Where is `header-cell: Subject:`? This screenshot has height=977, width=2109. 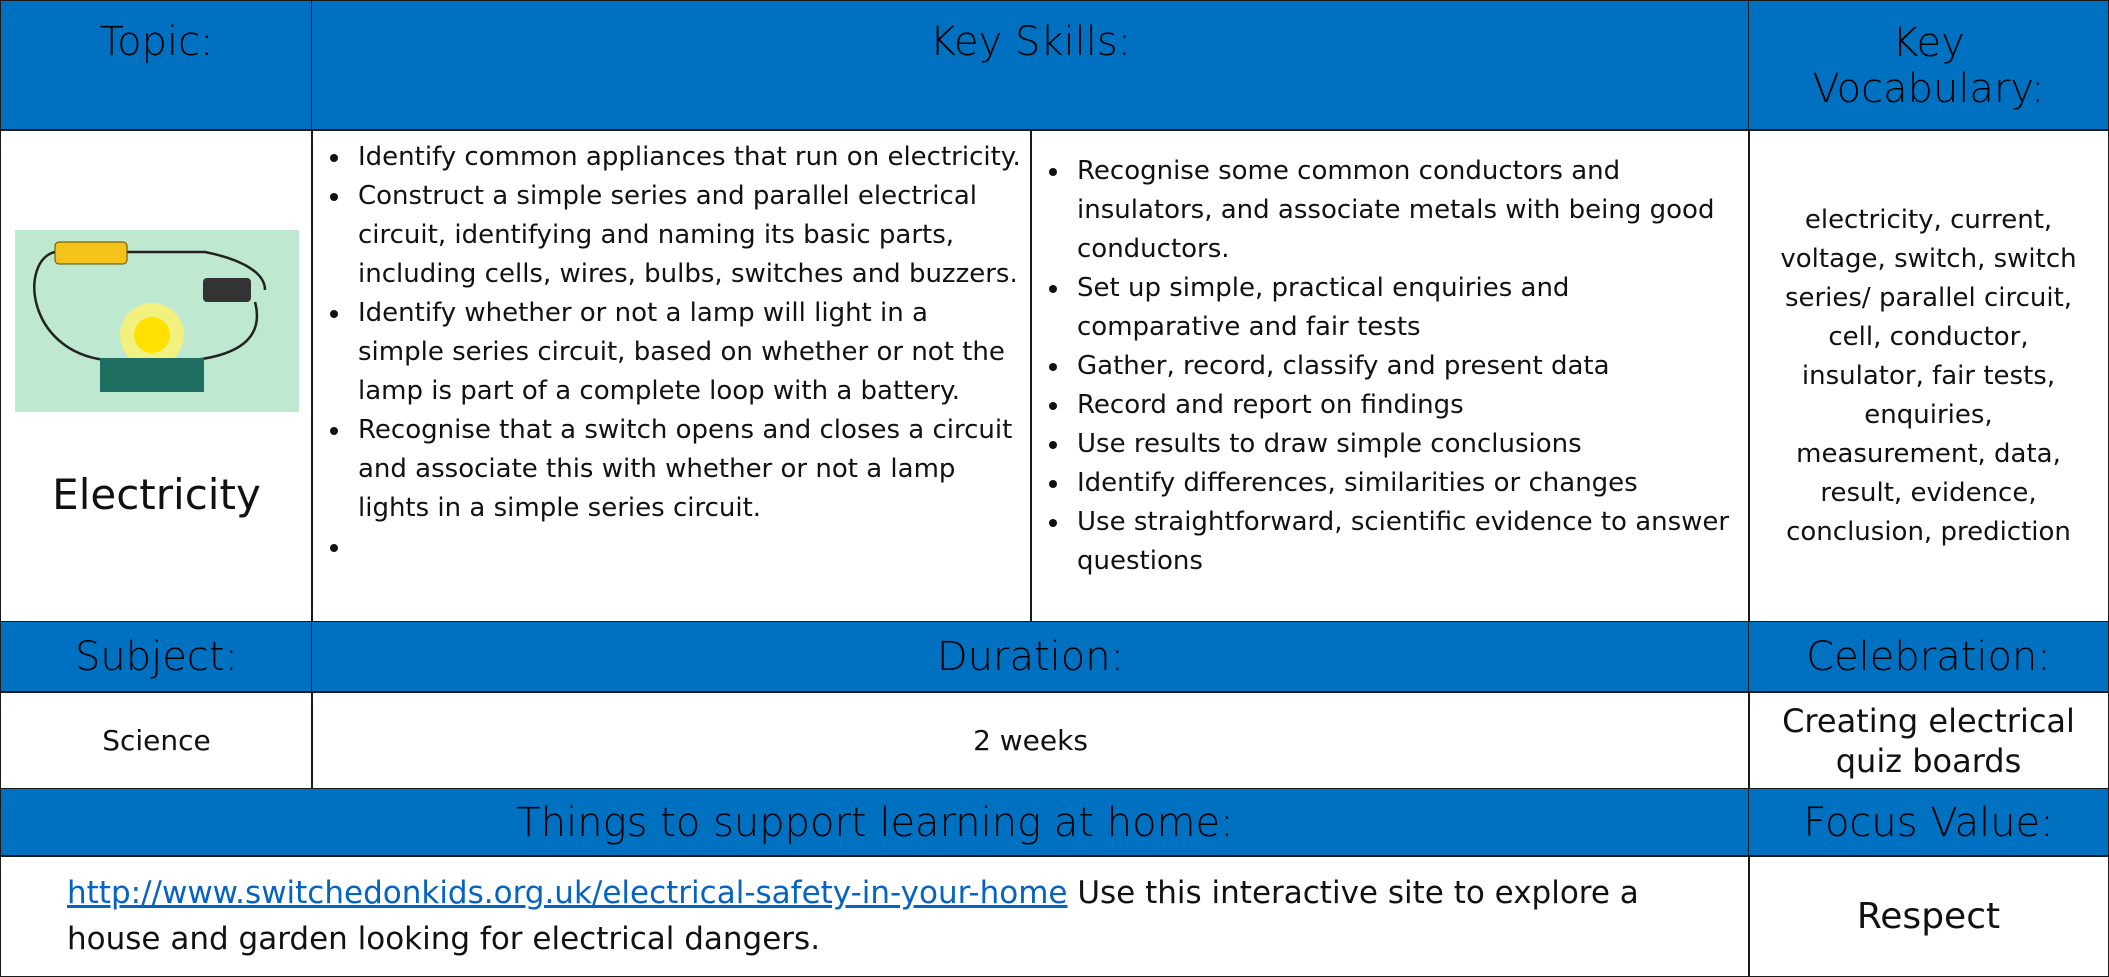
header-cell: Subject: is located at coordinates (156, 657).